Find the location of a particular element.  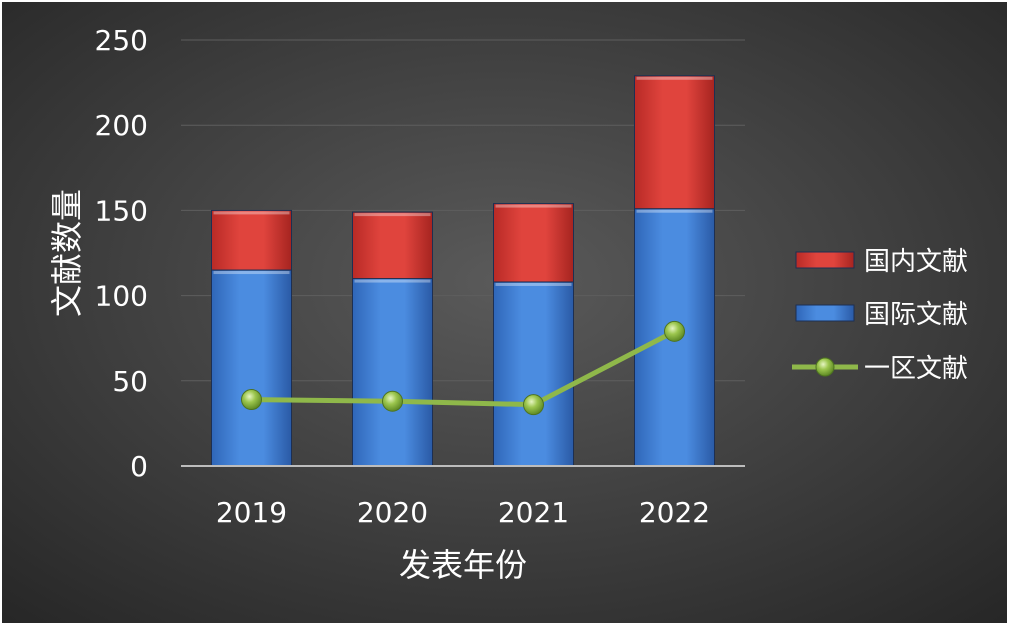

x-tick-label: 2020 is located at coordinates (392, 512).